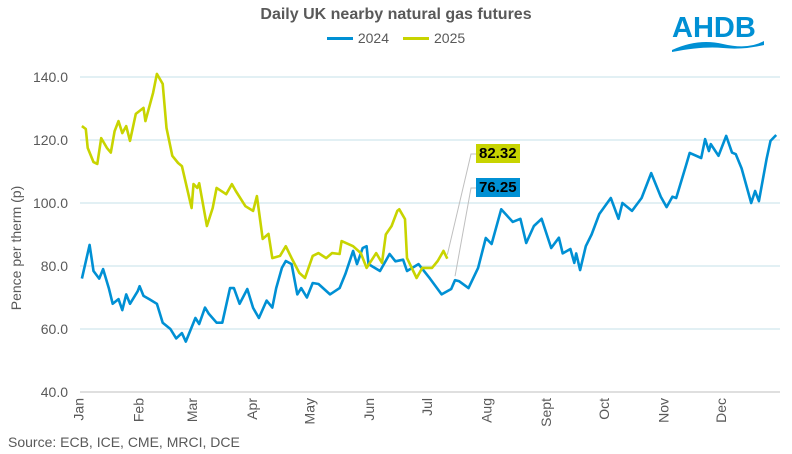  I want to click on label-leader-lines, so click(461, 215).